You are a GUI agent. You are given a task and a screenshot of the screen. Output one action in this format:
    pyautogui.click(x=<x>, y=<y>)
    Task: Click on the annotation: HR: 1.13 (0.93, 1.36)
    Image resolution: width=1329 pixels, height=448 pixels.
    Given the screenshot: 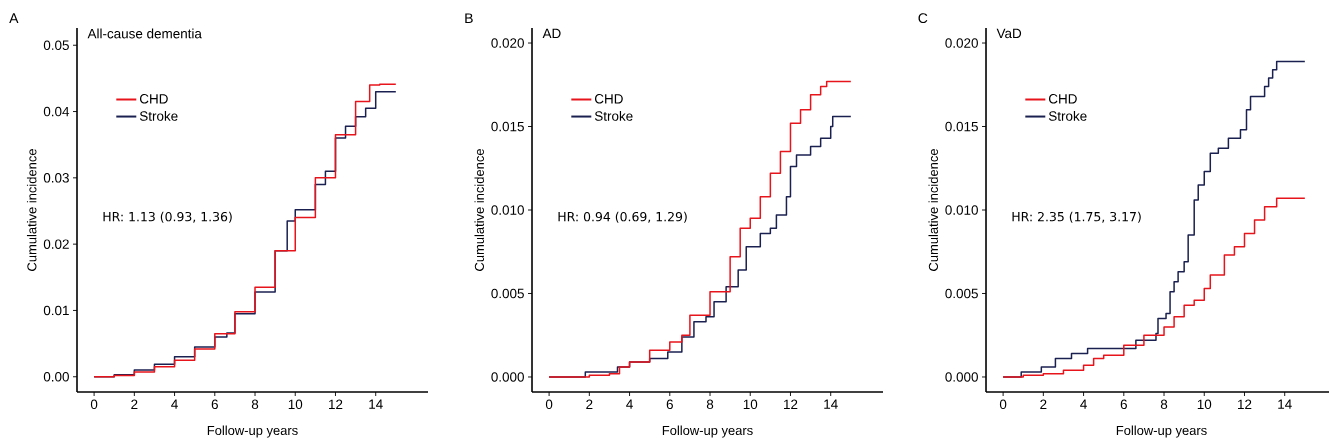 What is the action you would take?
    pyautogui.click(x=167, y=217)
    